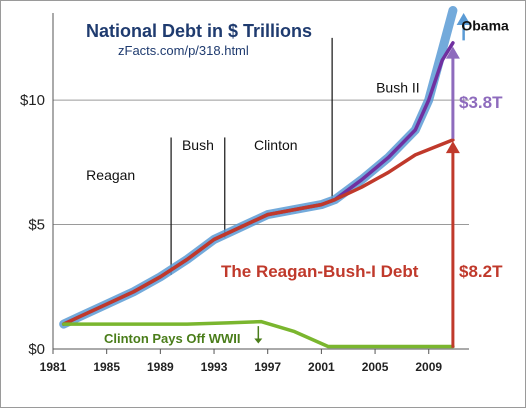 The height and width of the screenshot is (409, 526). I want to click on era-label: Reagan, so click(110, 175).